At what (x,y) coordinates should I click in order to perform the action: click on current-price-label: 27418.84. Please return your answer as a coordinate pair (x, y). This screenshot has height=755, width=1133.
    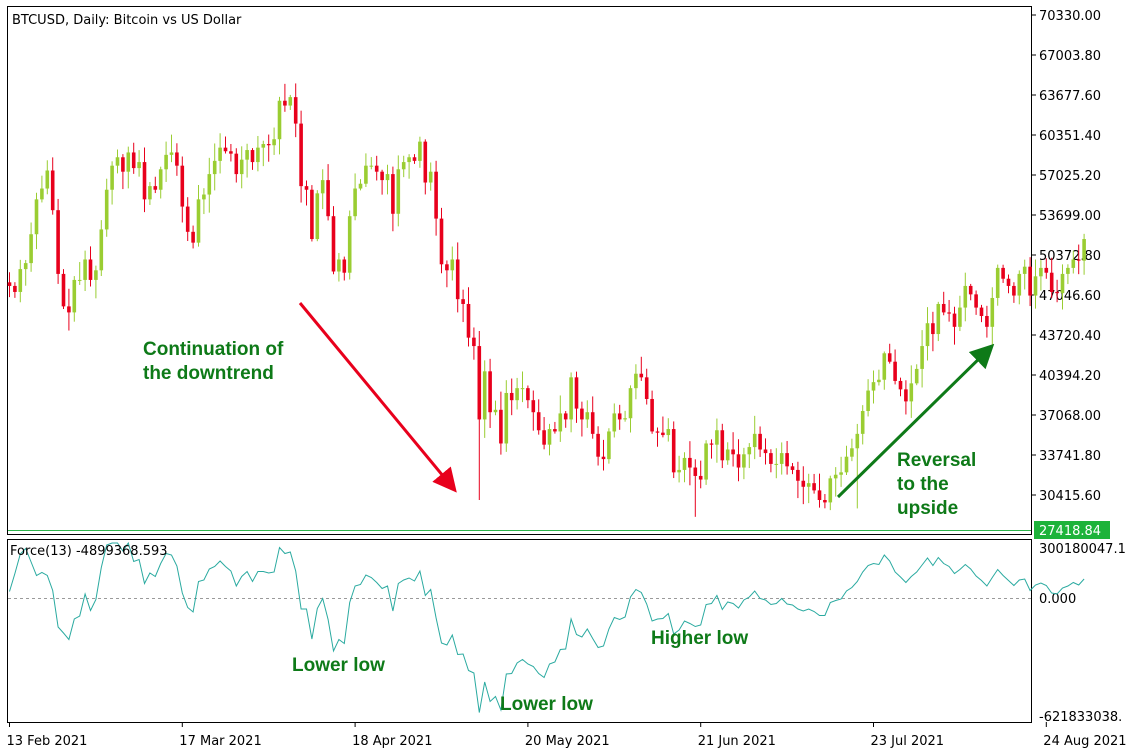
    Looking at the image, I should click on (1070, 531).